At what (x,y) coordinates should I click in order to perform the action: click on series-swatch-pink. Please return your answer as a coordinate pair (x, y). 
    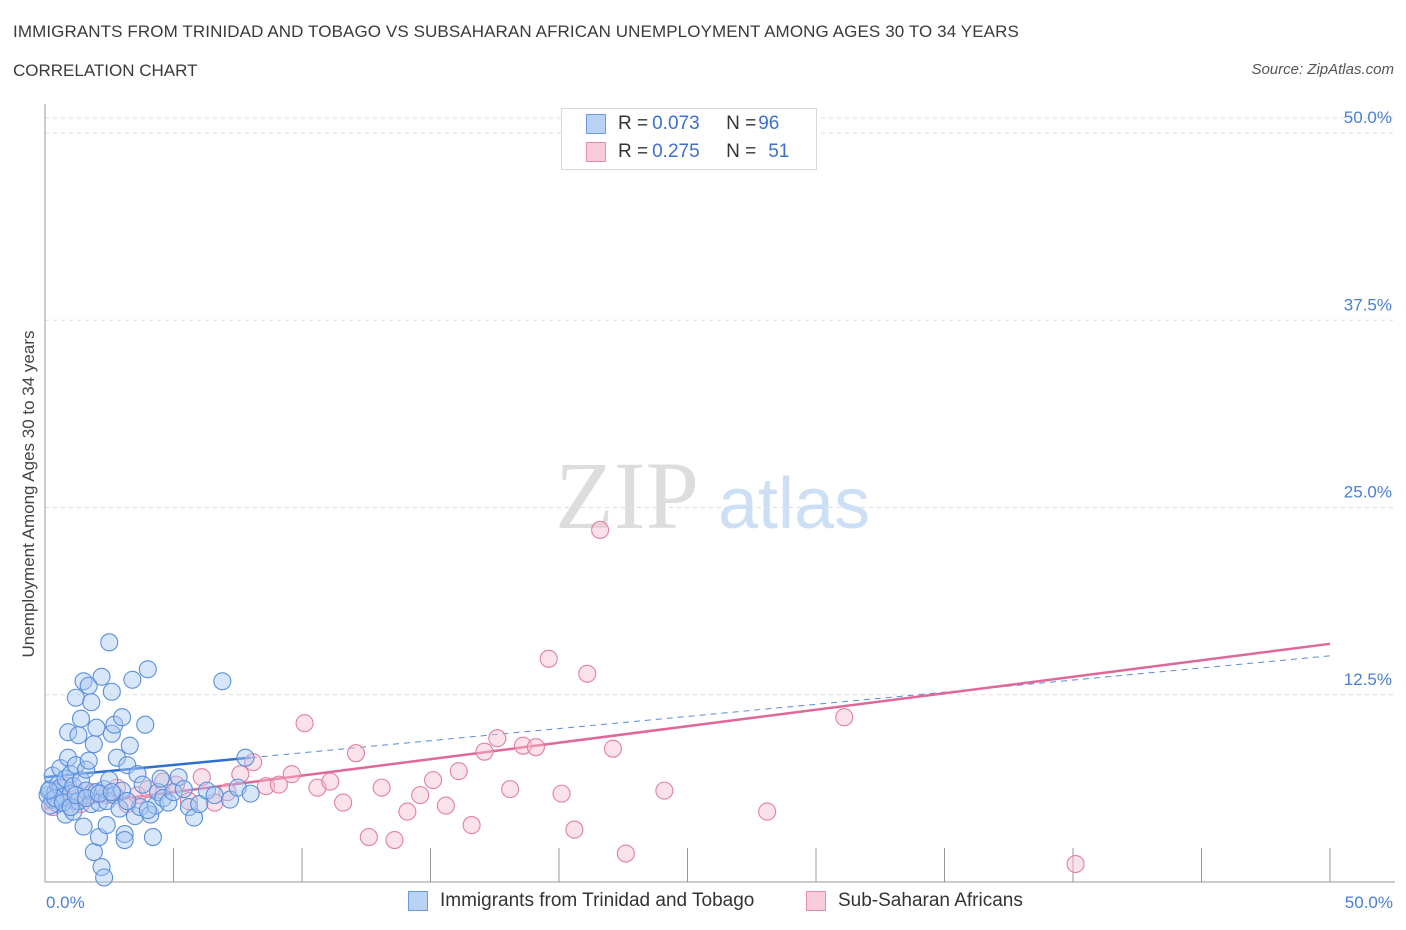
    Looking at the image, I should click on (816, 901).